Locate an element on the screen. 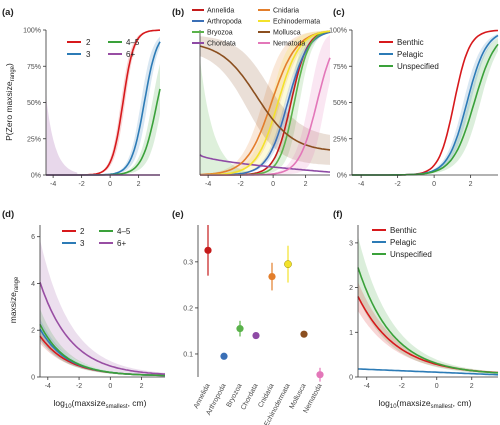 This screenshot has height=425, width=500. x-axis-title-f: log10(maxsizesmallest, cm) is located at coordinates (425, 404).